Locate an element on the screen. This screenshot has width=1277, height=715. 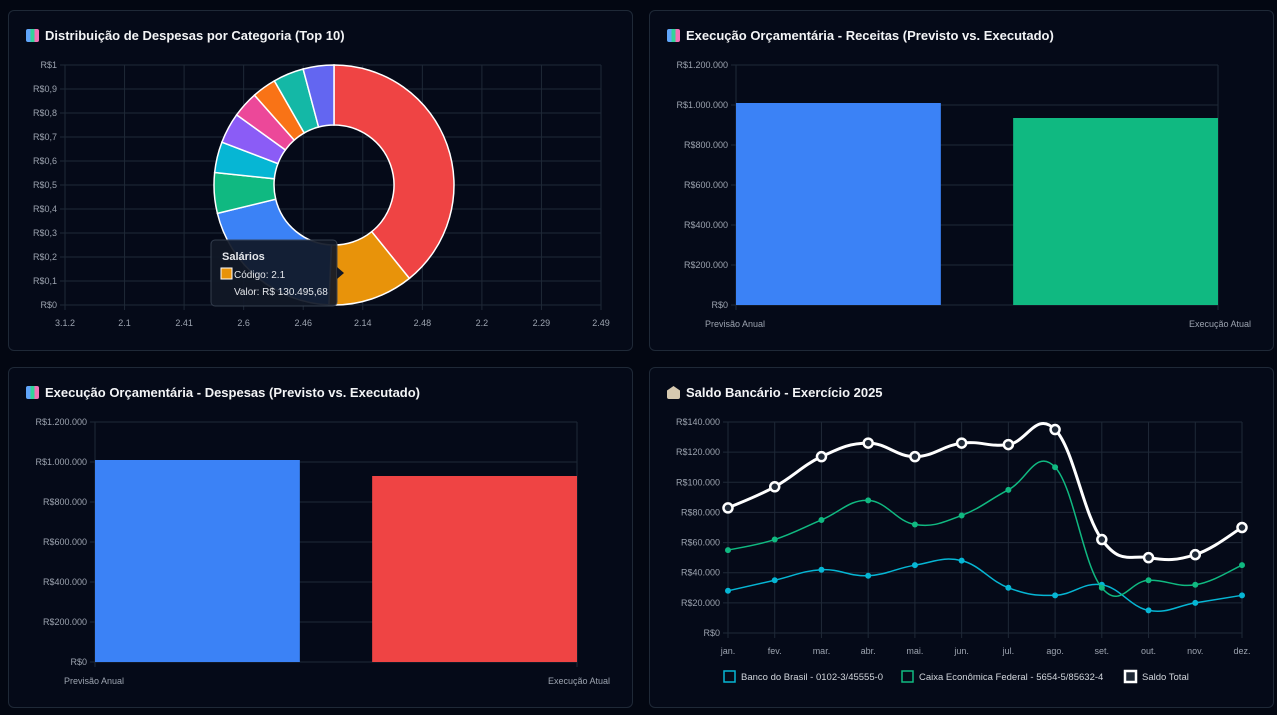
y-tick-label: R$0,3 is located at coordinates (45, 233).